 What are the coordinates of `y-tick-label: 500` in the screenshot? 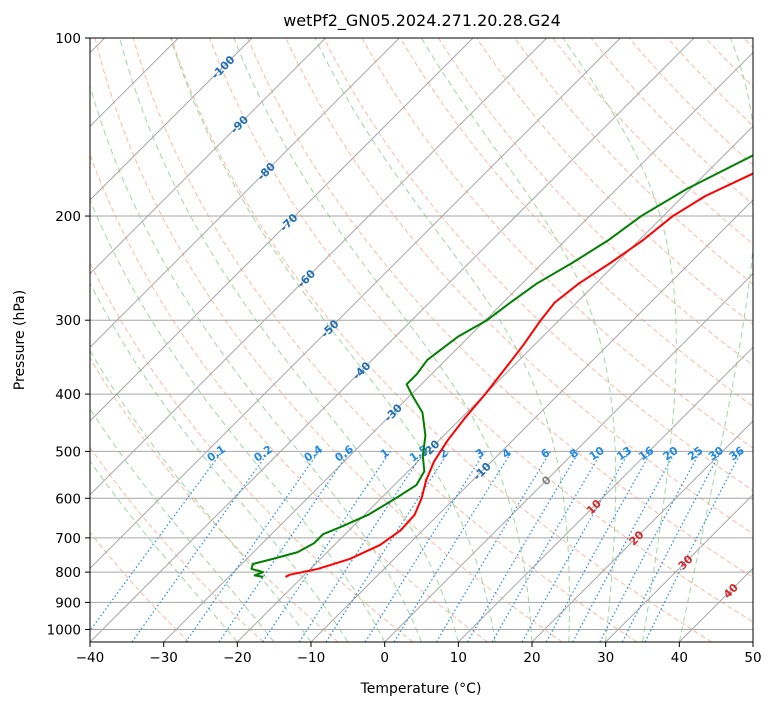 It's located at (68, 452).